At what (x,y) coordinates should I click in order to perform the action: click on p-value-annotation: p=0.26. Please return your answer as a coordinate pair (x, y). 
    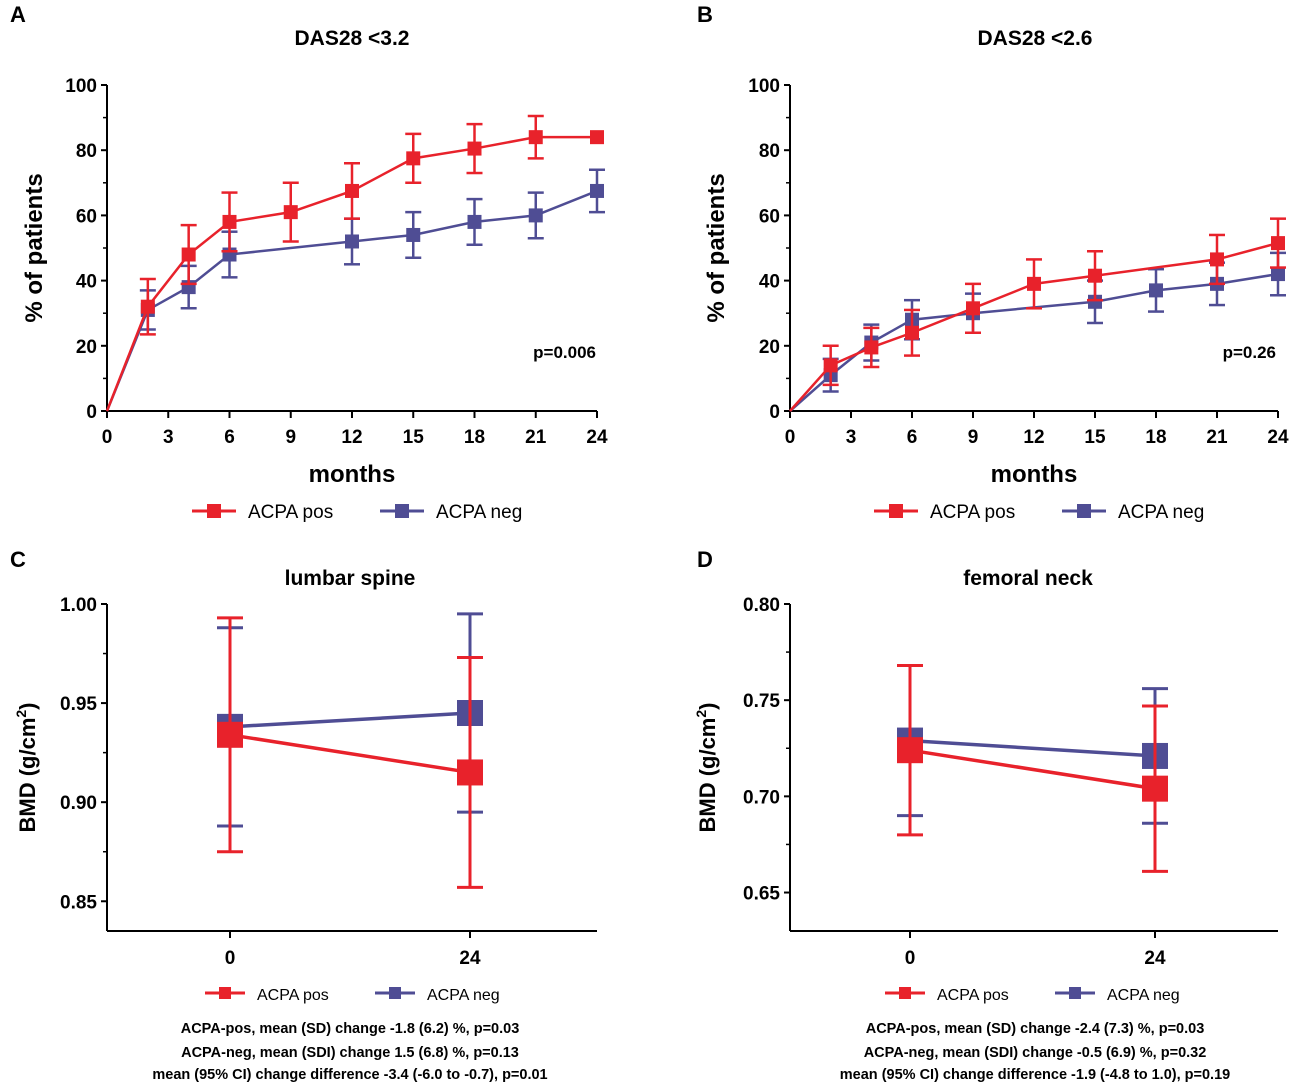
    Looking at the image, I should click on (1249, 352).